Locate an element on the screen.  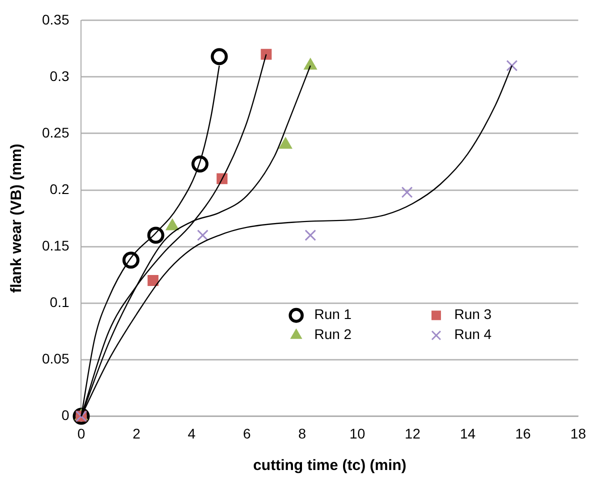
x-axis-title: cutting time (tc) (min) is located at coordinates (329, 465).